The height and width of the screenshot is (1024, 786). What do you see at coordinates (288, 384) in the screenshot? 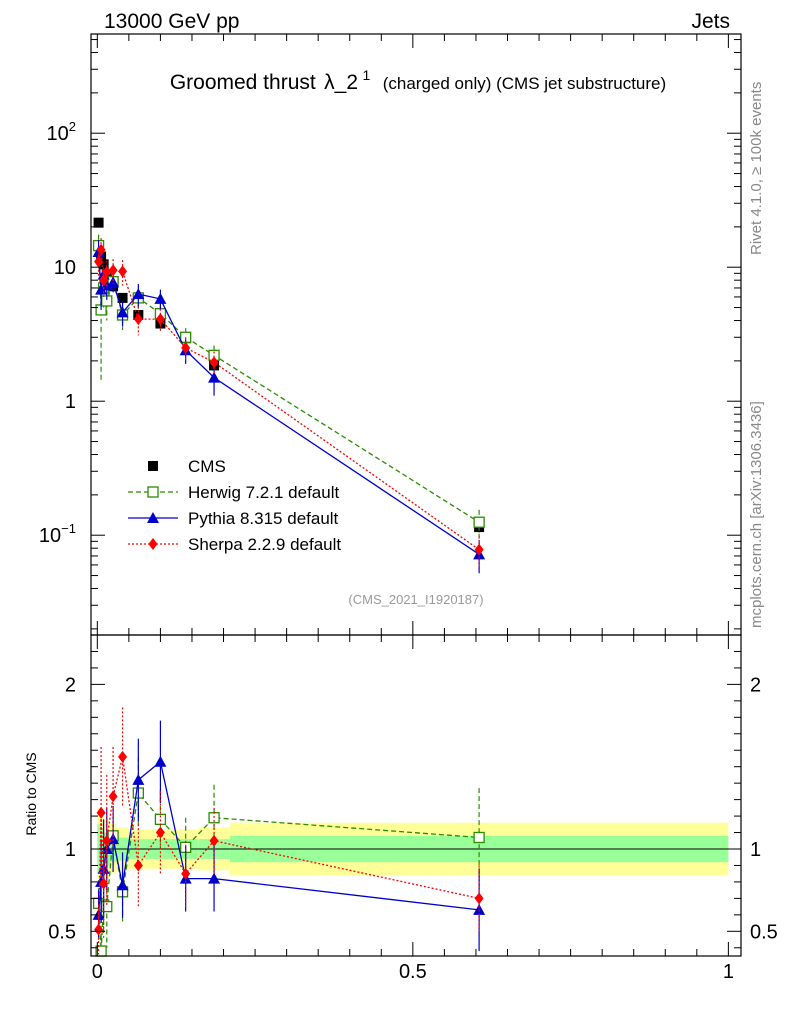
I see `series-line-herwig` at bounding box center [288, 384].